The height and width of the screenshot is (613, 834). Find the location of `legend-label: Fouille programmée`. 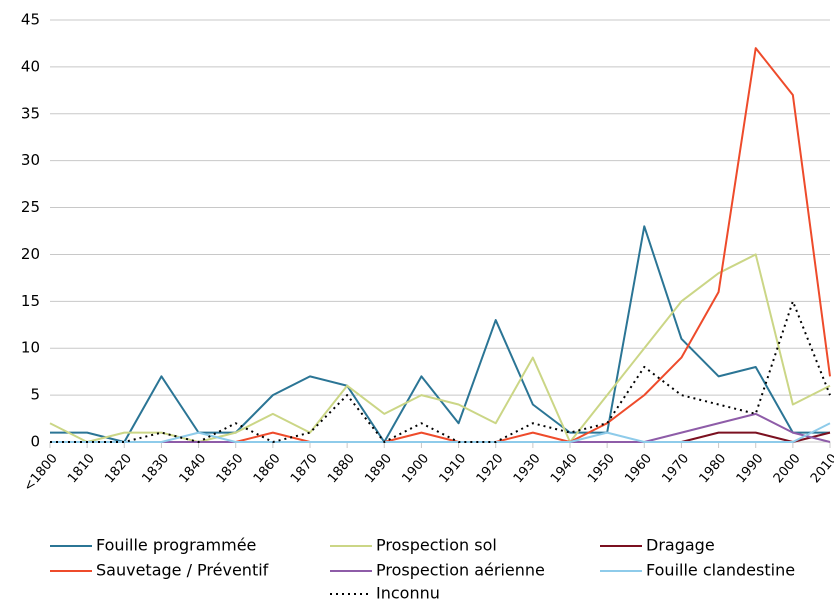

legend-label: Fouille programmée is located at coordinates (176, 545).